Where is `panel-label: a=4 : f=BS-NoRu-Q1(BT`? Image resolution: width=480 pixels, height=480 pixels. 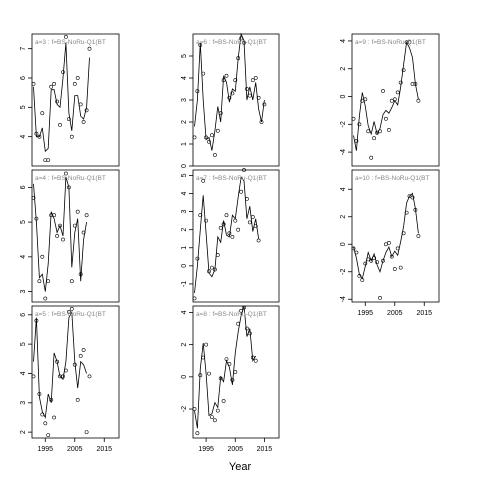
panel-label: a=4 : f=BS-NoRu-Q1(BT is located at coordinates (70, 178).